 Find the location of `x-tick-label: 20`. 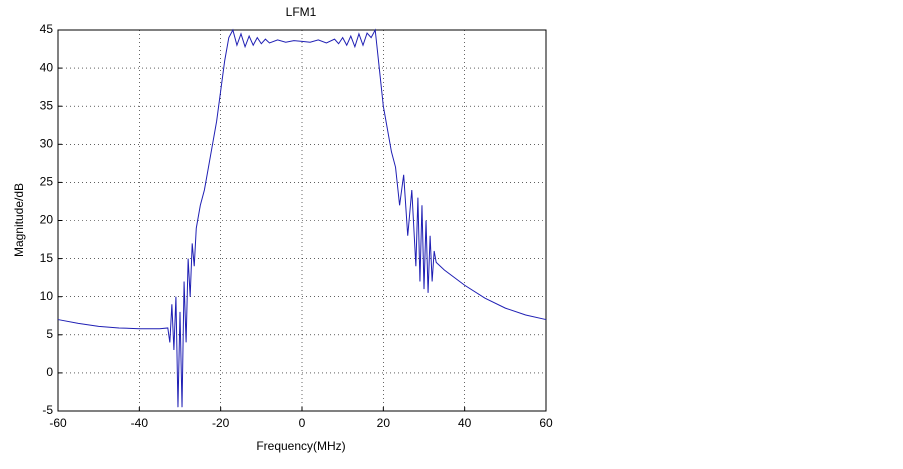

x-tick-label: 20 is located at coordinates (384, 423).